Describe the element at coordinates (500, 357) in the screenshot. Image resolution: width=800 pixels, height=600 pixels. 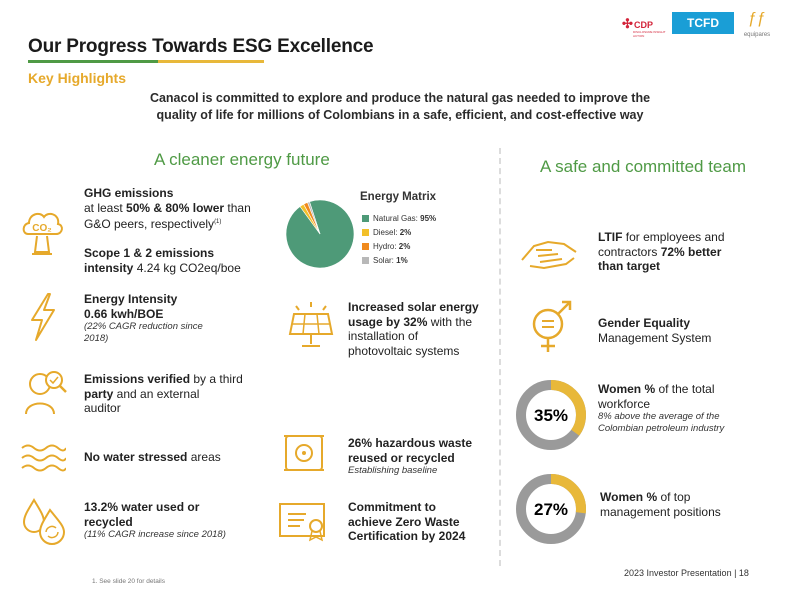
I see `section-divider` at that location.